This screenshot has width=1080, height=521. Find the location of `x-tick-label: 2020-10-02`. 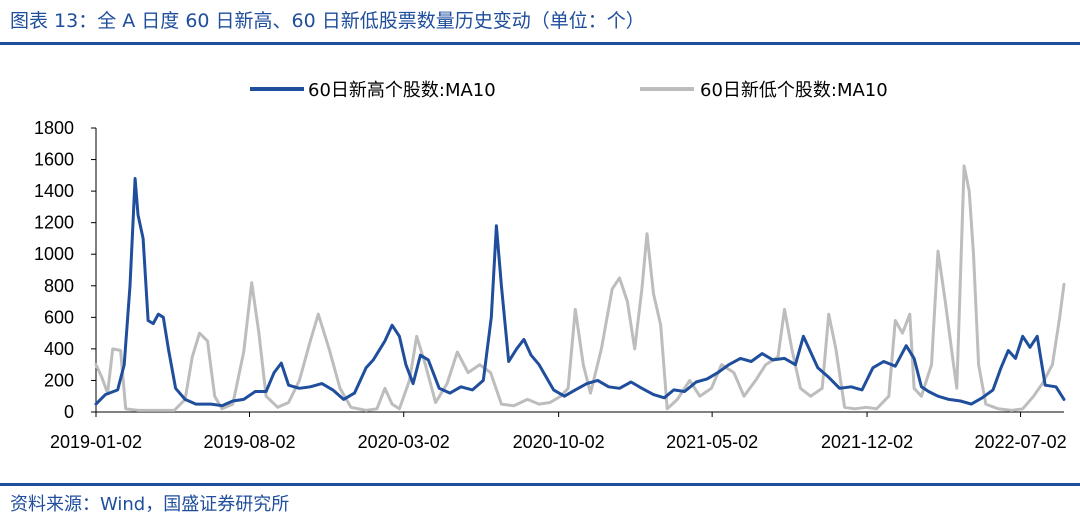

x-tick-label: 2020-10-02 is located at coordinates (559, 442).